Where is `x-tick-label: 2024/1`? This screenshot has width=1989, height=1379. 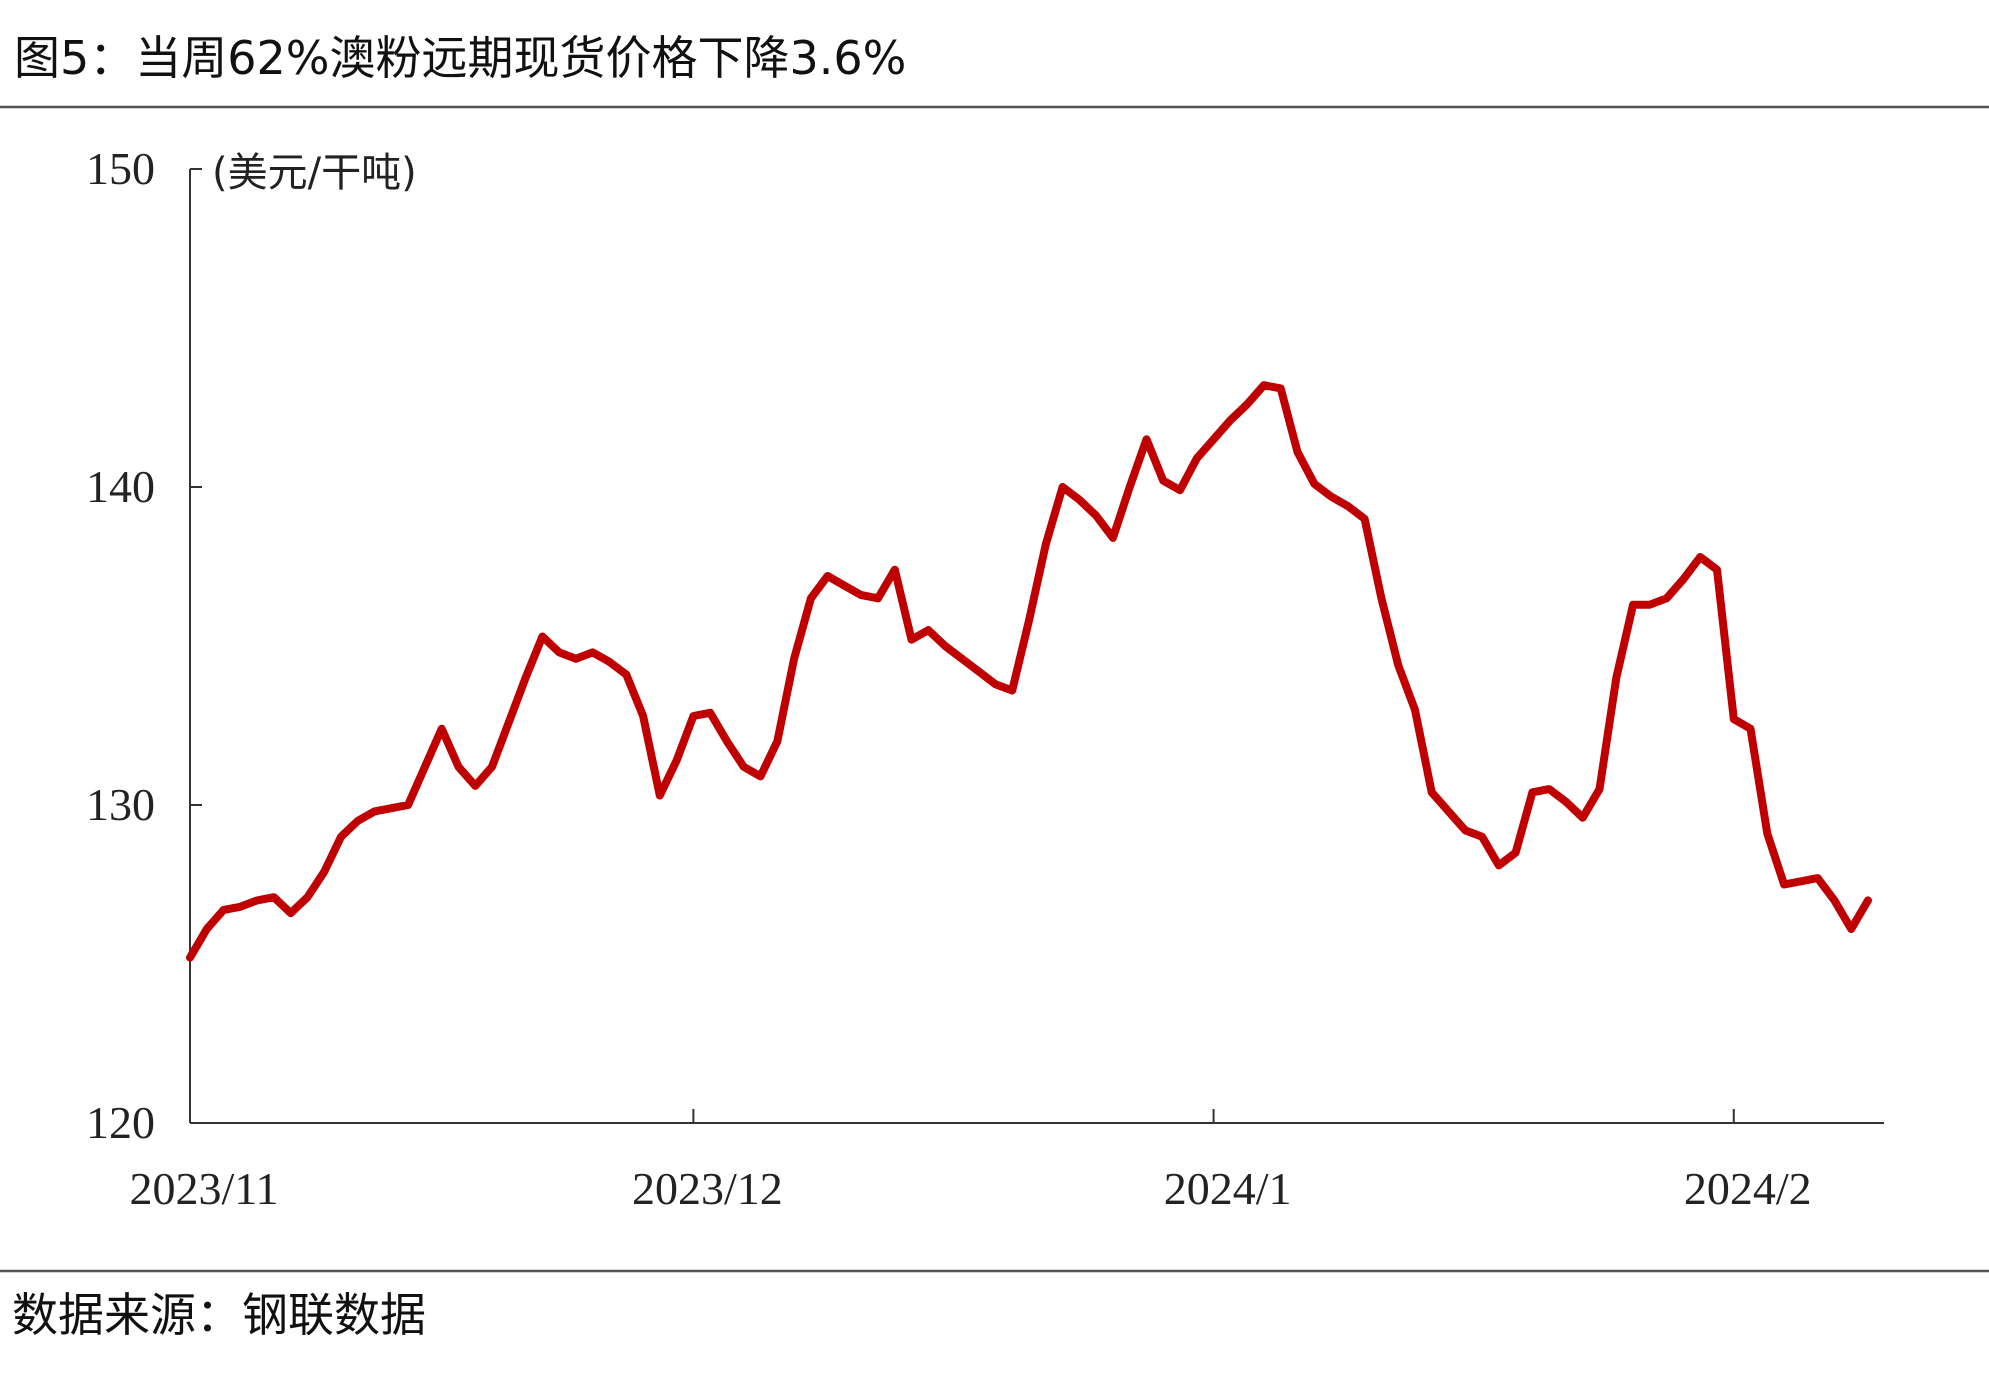 x-tick-label: 2024/1 is located at coordinates (1228, 1188).